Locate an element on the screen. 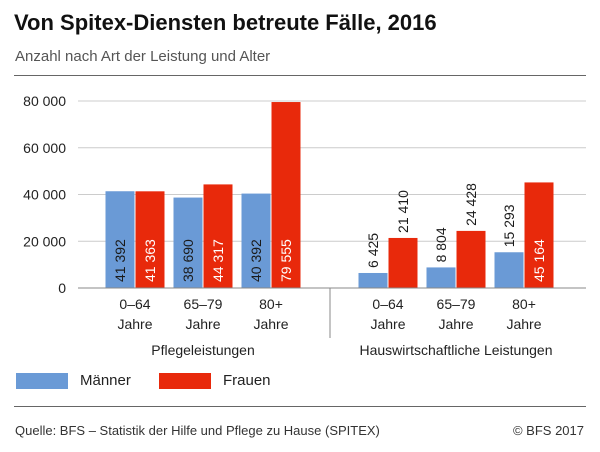 This screenshot has height=452, width=600. value-label-maenner: 15 293 is located at coordinates (509, 225).